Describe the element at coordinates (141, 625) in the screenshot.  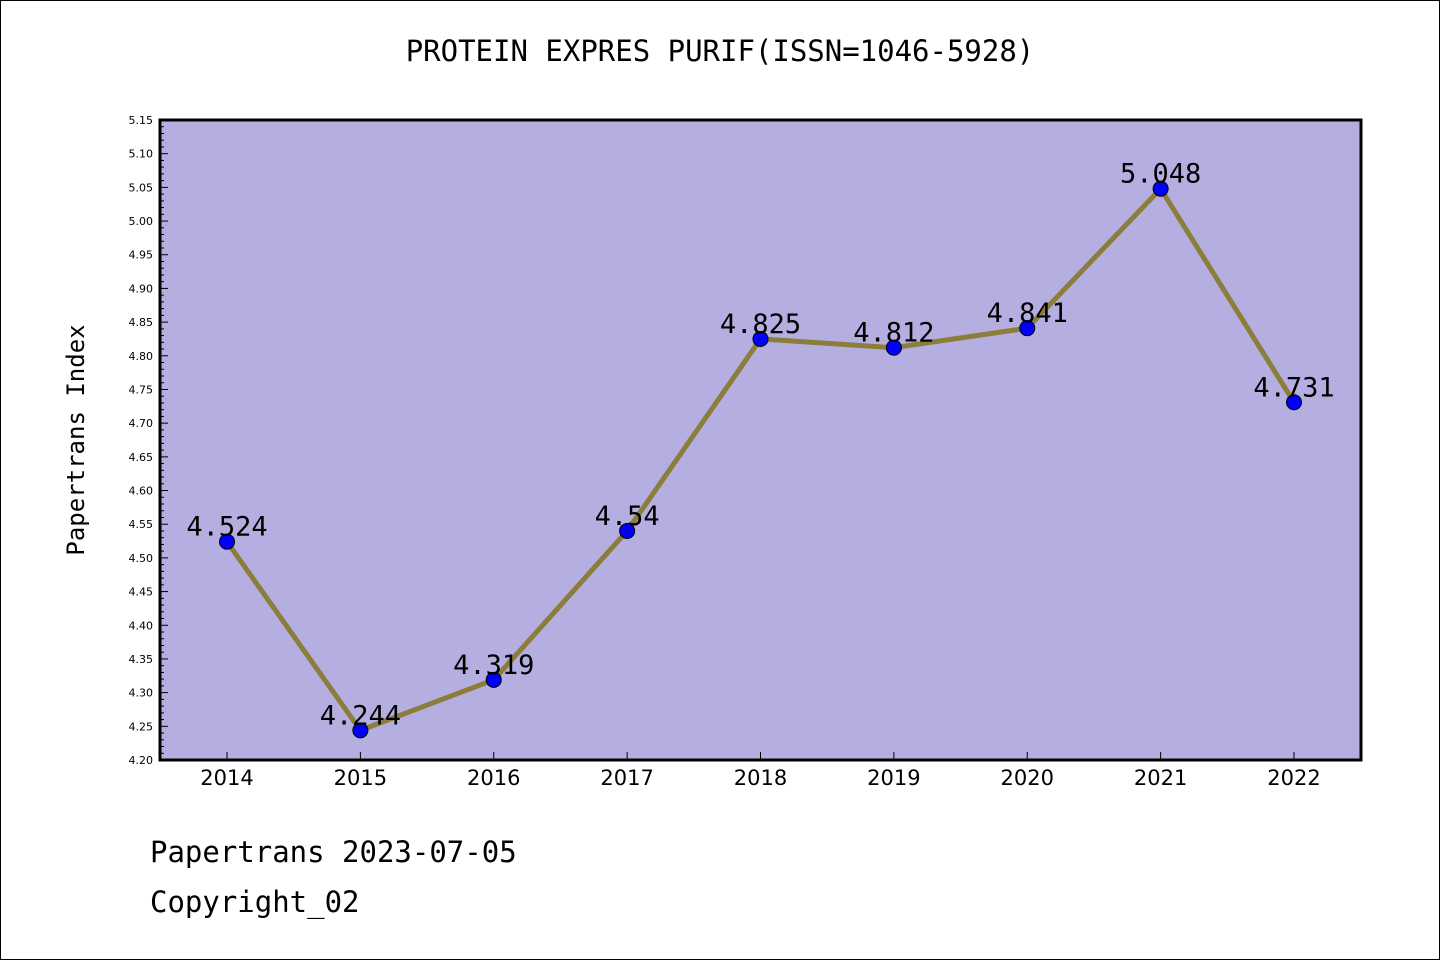
I see `y-tick-label: 4.40` at that location.